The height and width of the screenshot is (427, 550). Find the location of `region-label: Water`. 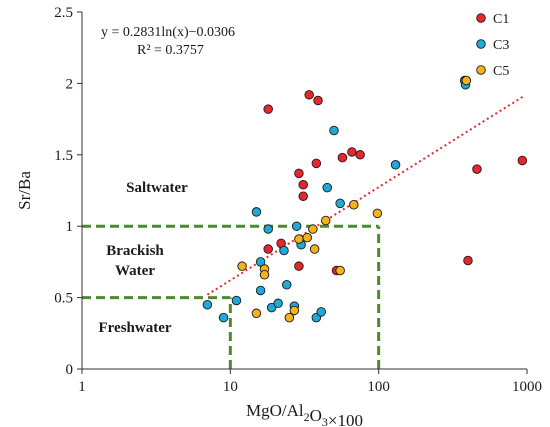

region-label: Water is located at coordinates (135, 271).